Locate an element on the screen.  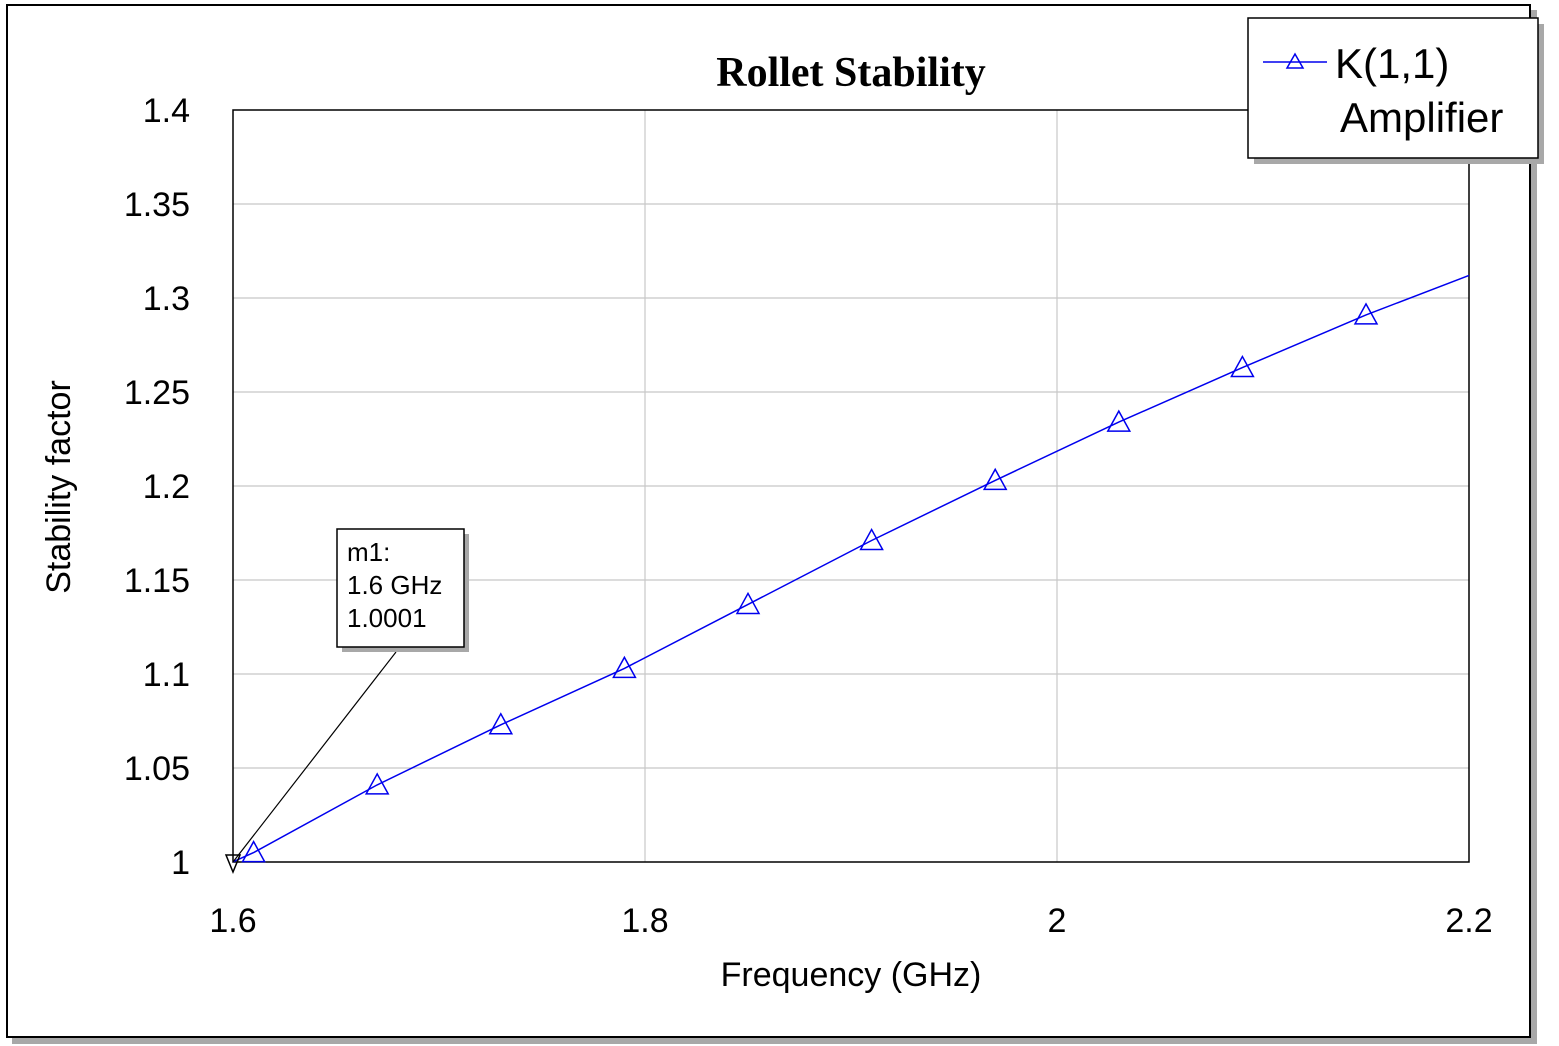
y-tick-label: 1.25 is located at coordinates (157, 393).